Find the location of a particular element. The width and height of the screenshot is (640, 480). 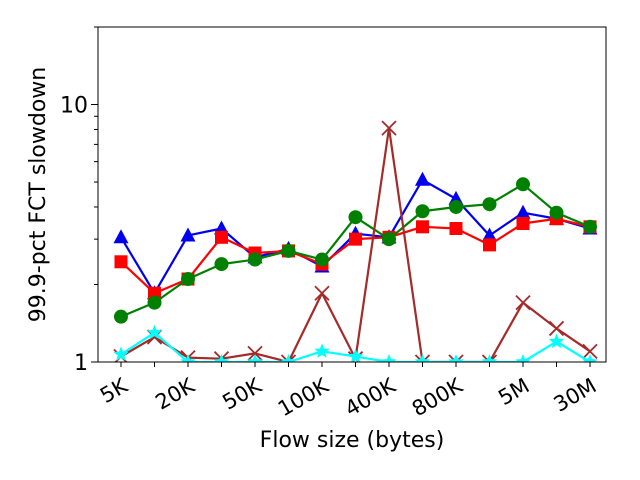

y-tick-label: 10 is located at coordinates (74, 106).